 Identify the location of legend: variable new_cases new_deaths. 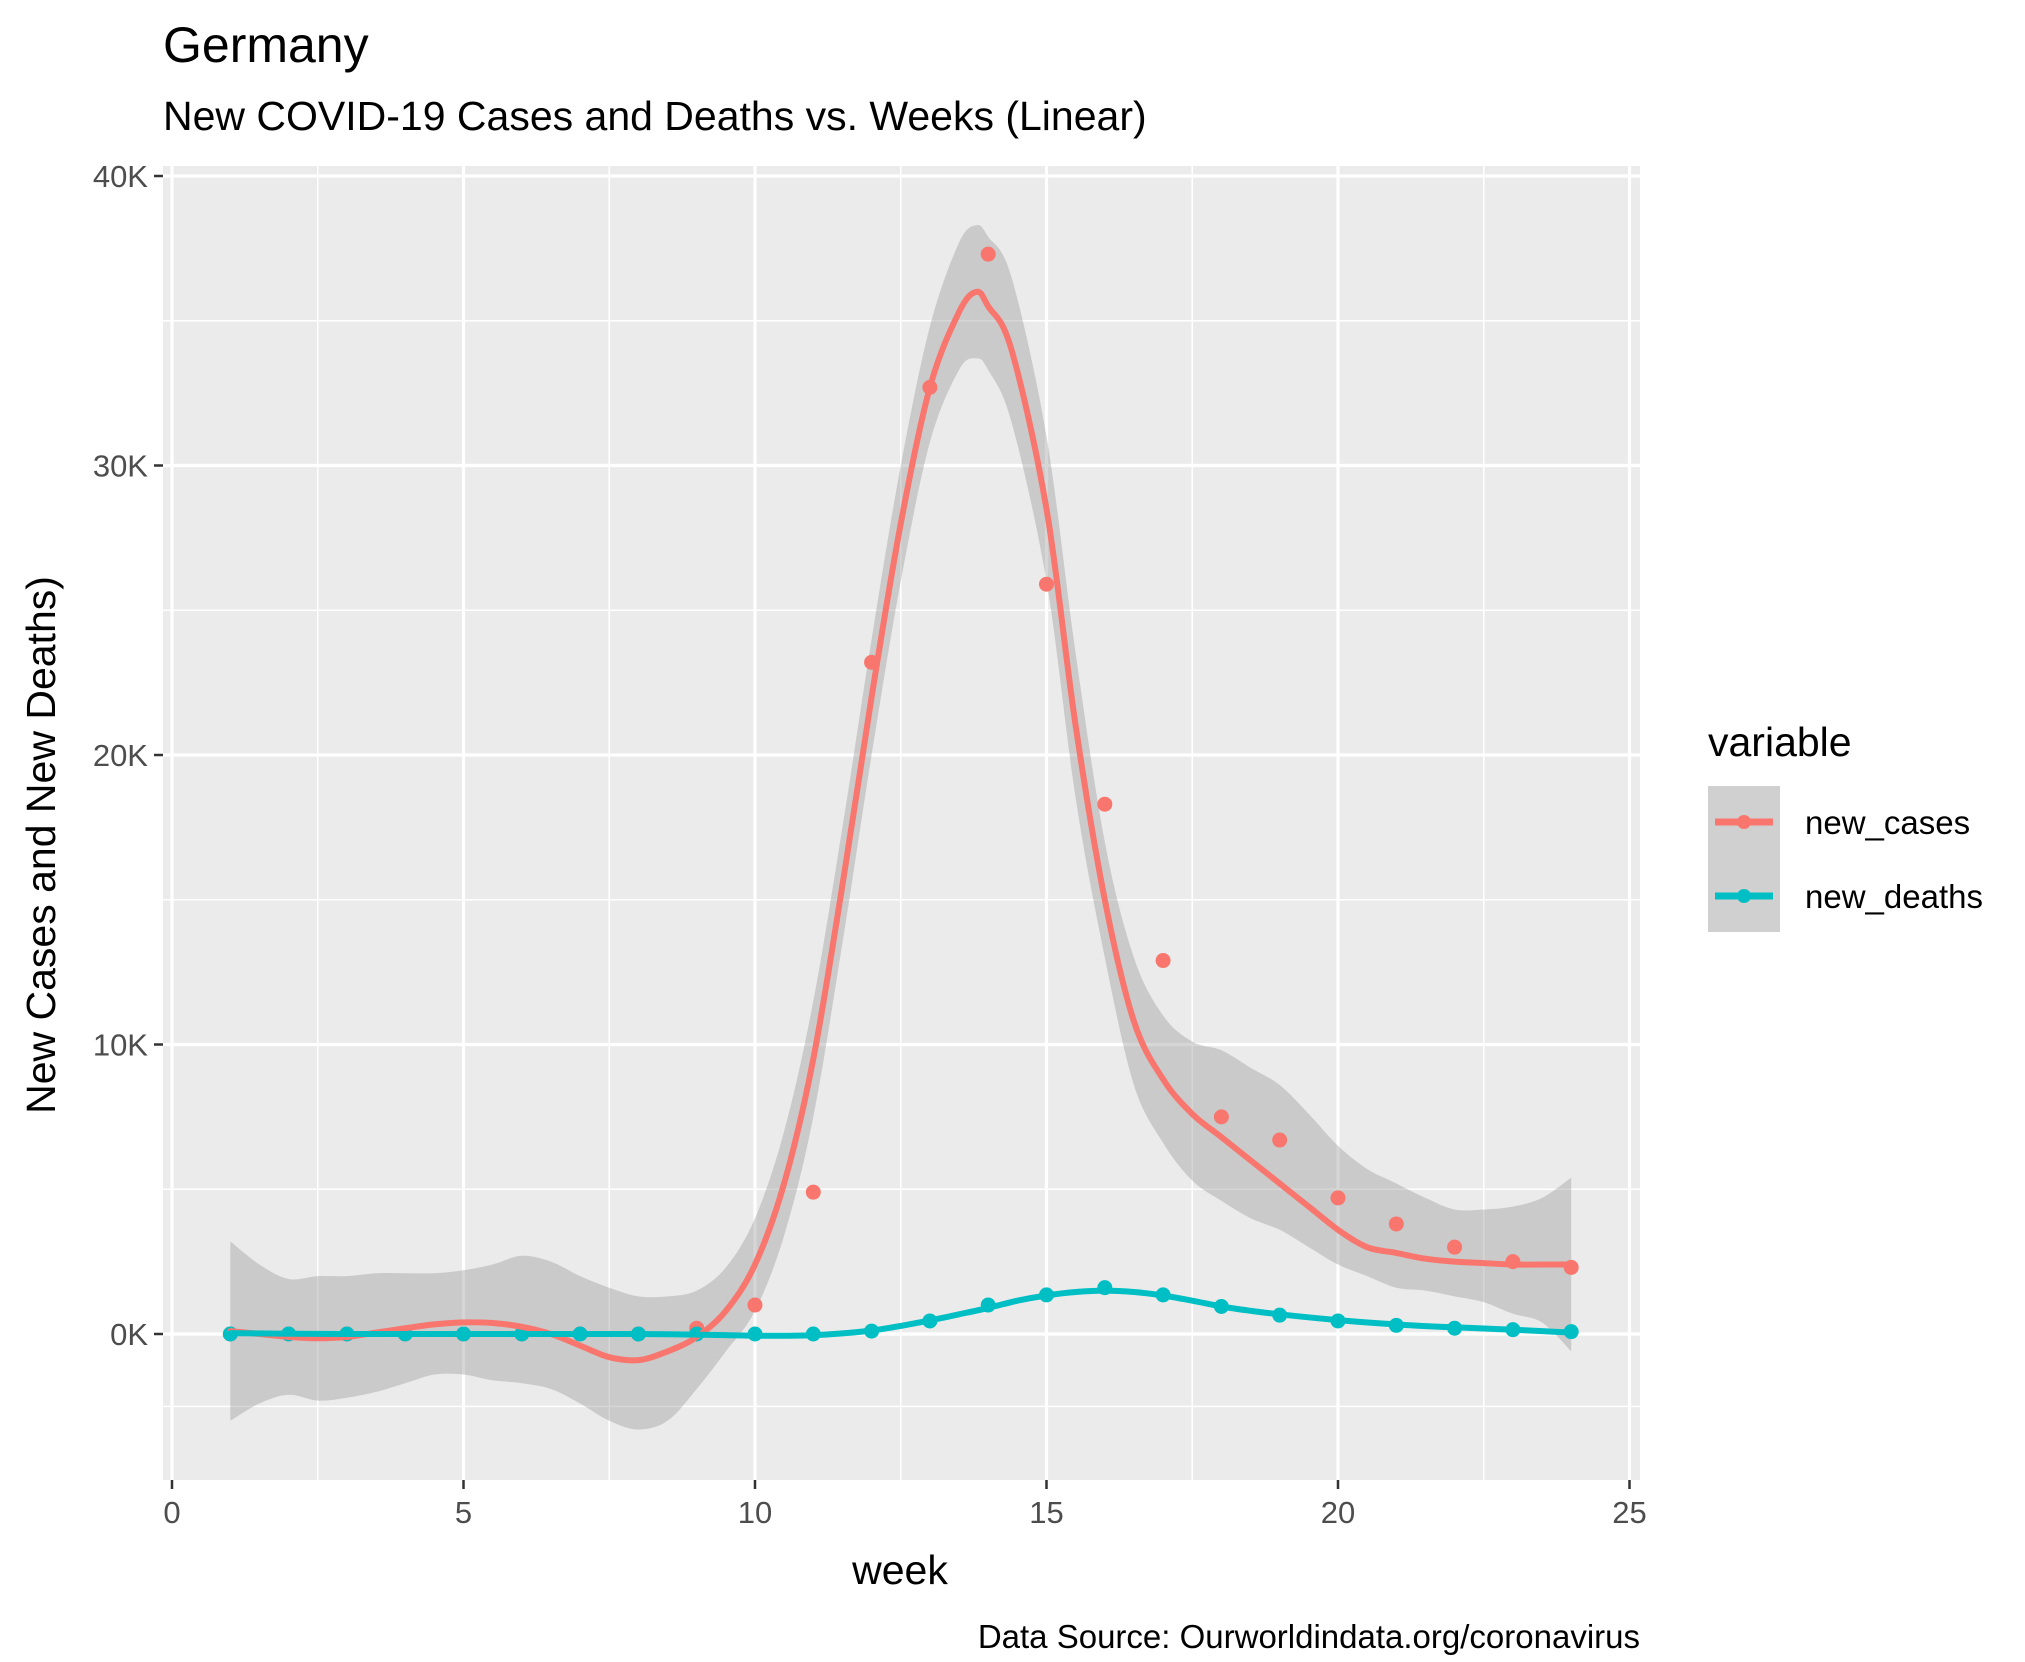
(1845, 825).